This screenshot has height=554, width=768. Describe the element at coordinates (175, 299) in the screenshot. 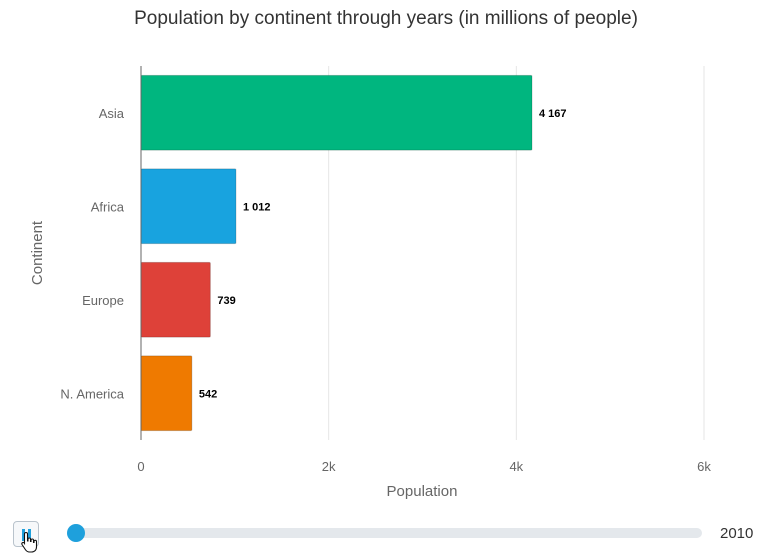

I see `bar-europe` at that location.